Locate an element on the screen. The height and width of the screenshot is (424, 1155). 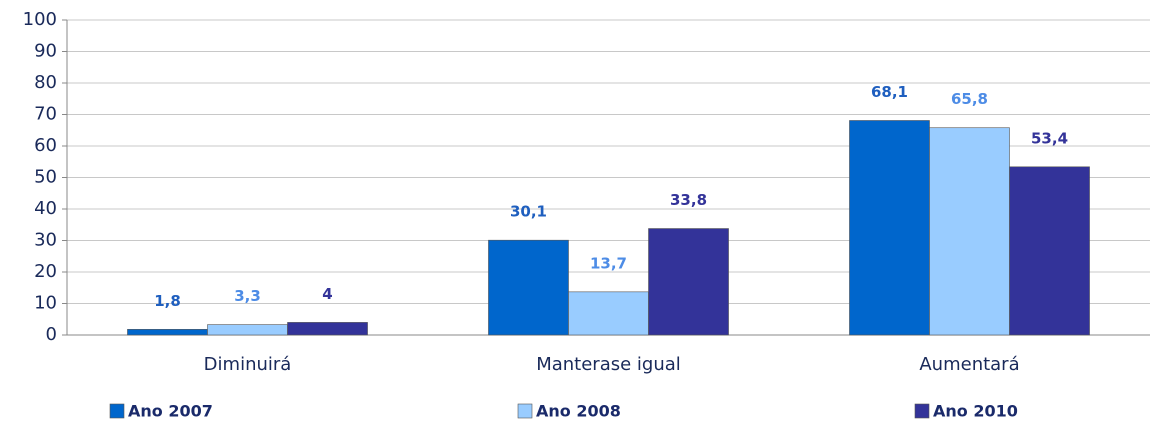
y-tick-label: 30 is located at coordinates (45, 240).